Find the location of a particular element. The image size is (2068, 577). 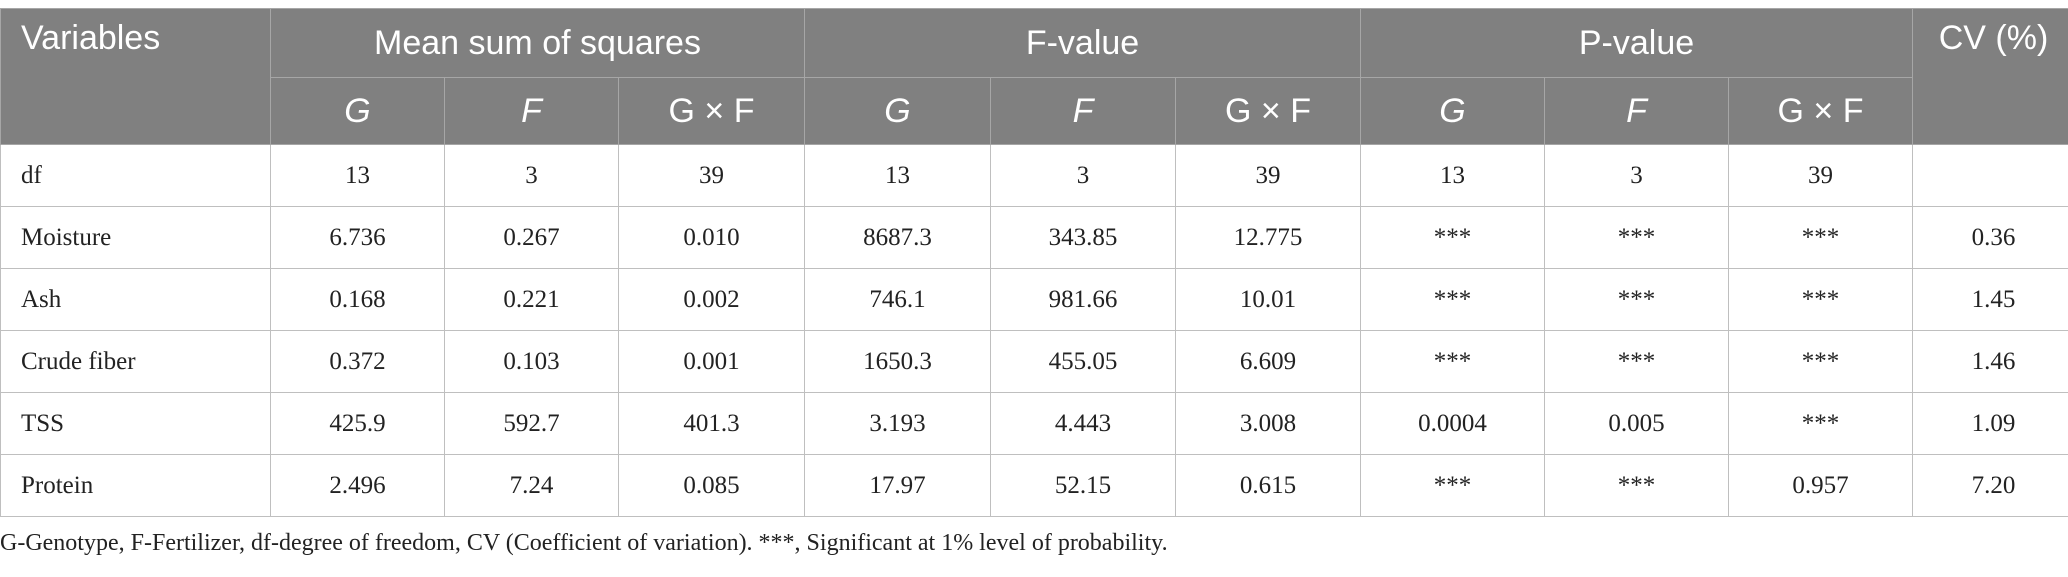

row-label: Crude fiber is located at coordinates (135, 361).